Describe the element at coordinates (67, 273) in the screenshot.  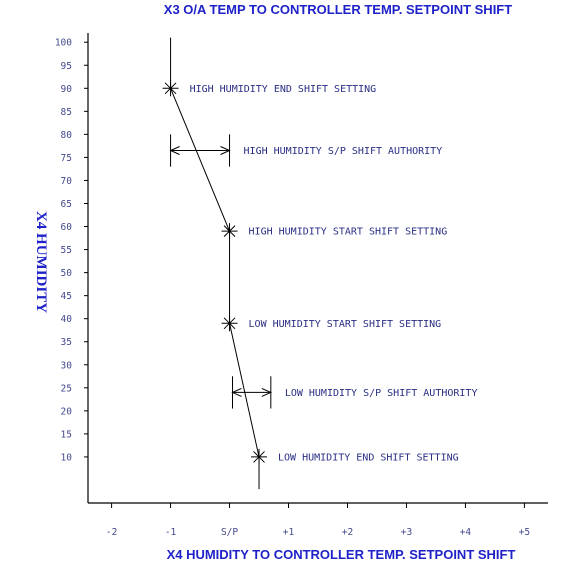
I see `y-tick-label: 50` at that location.